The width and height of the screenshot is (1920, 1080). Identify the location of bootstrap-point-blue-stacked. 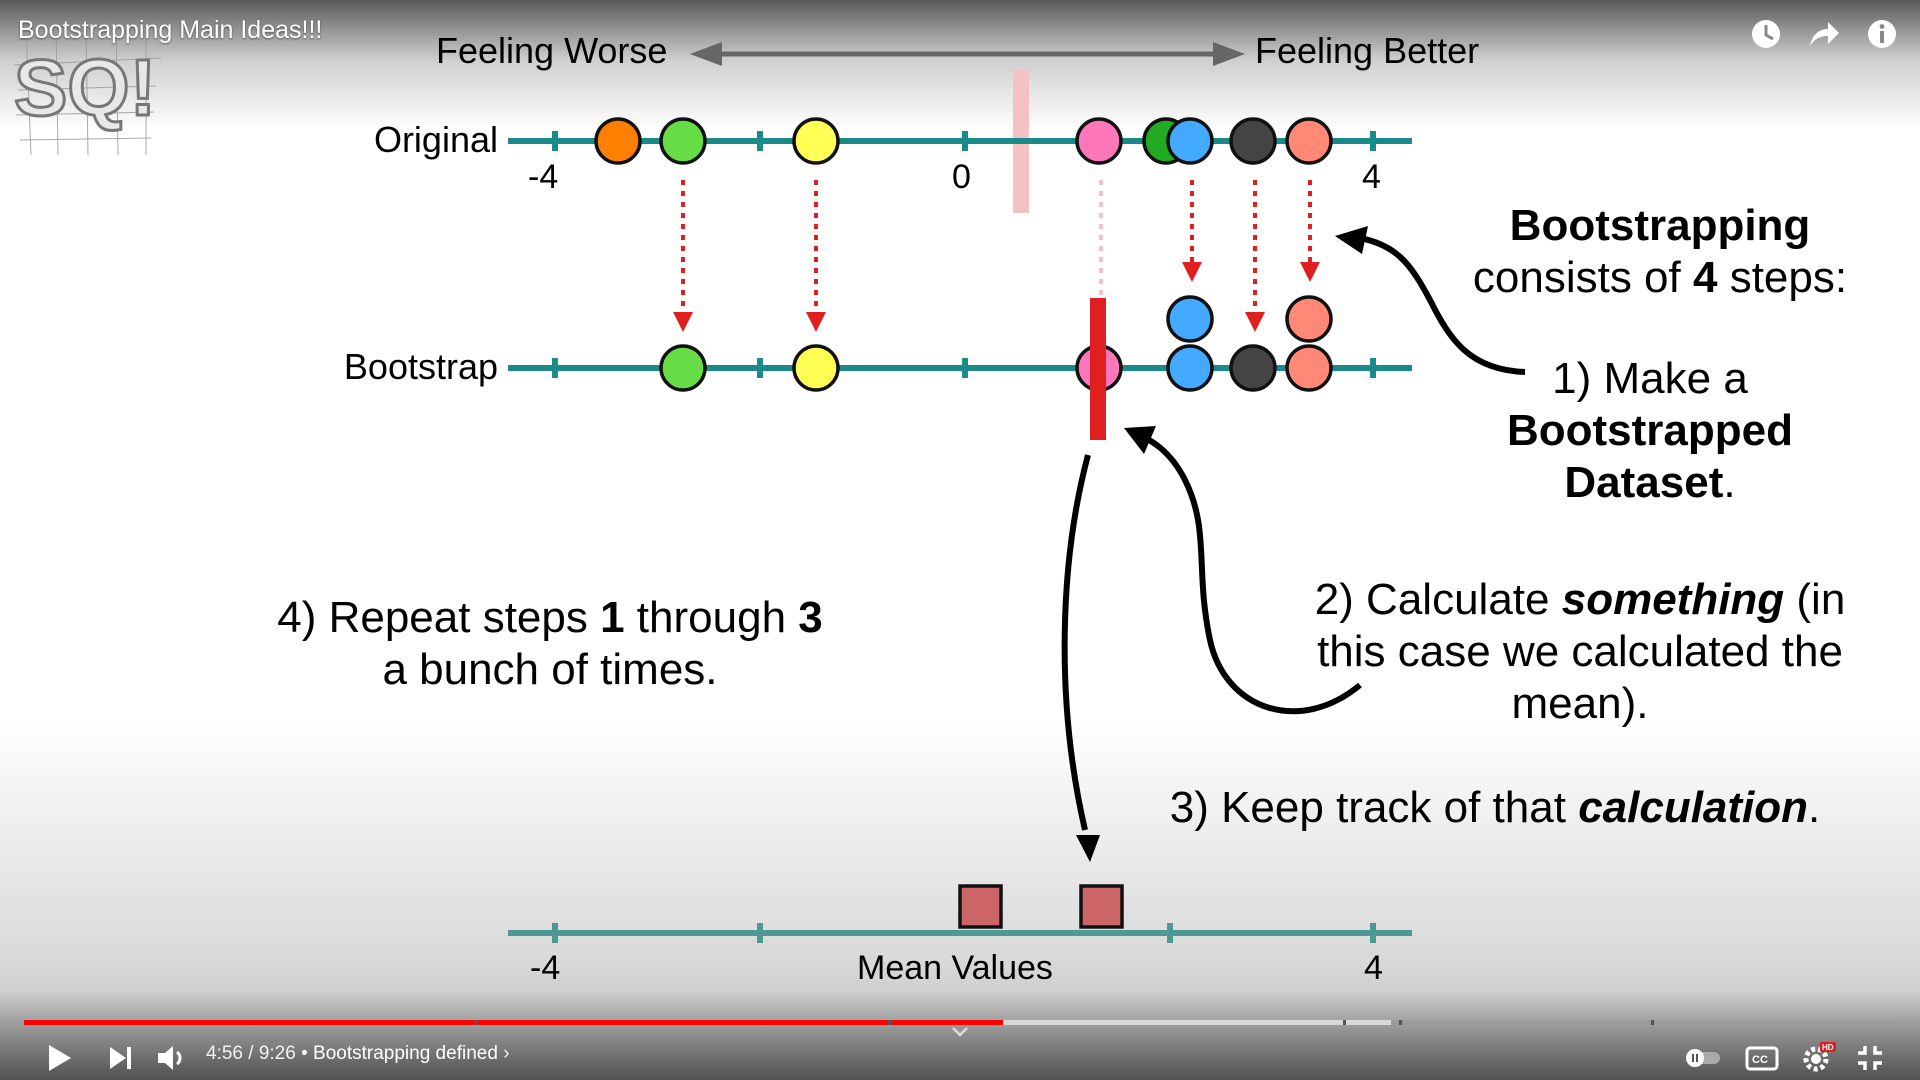
(1190, 319).